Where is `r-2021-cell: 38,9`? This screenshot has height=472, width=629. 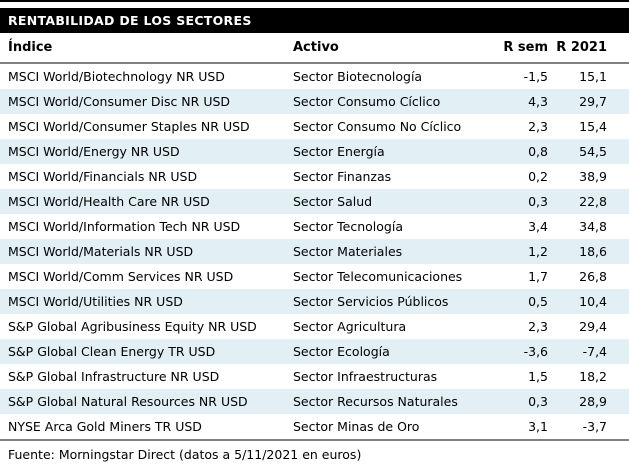
r-2021-cell: 38,9 is located at coordinates (593, 176).